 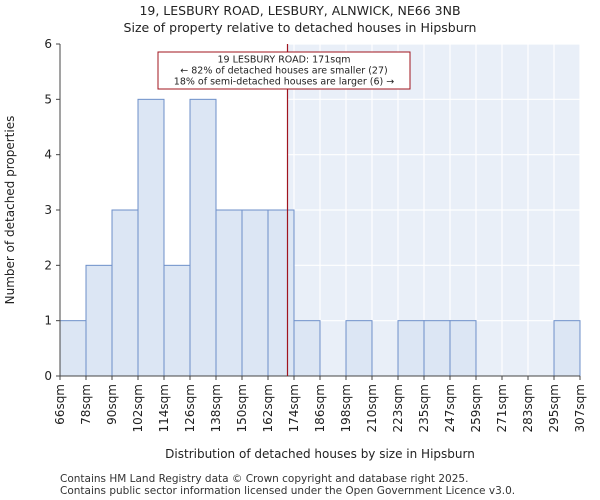 I want to click on x-tick-label: 126sqm, so click(x=190, y=408).